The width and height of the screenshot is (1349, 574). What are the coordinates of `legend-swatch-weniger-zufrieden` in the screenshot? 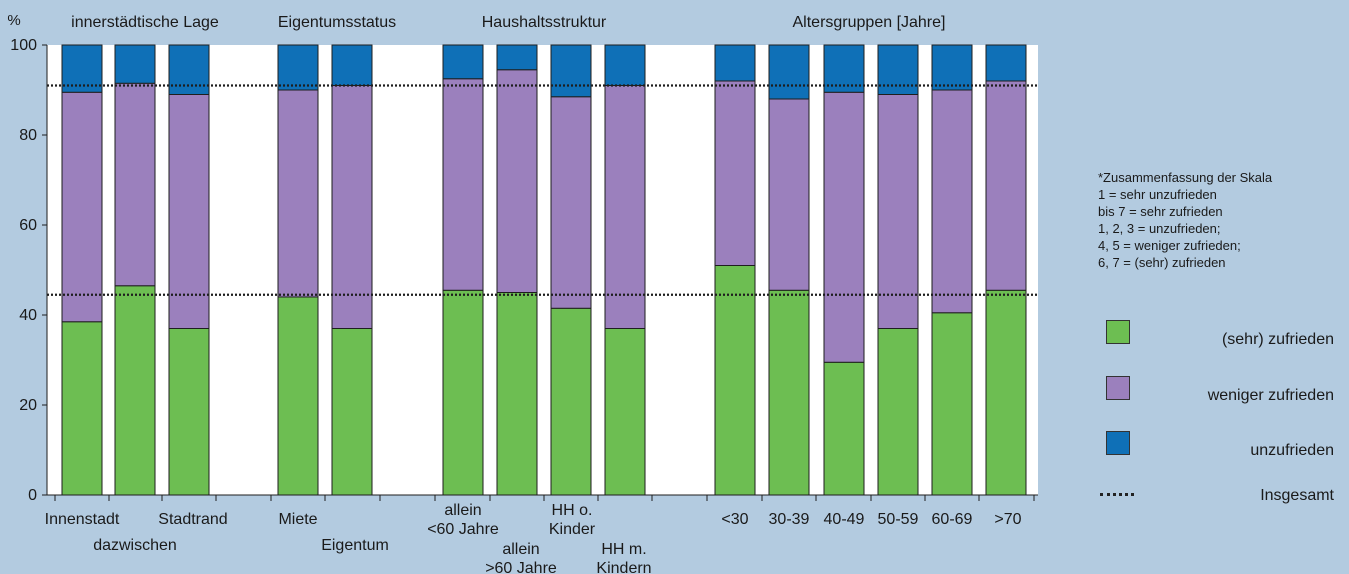 It's located at (1118, 388).